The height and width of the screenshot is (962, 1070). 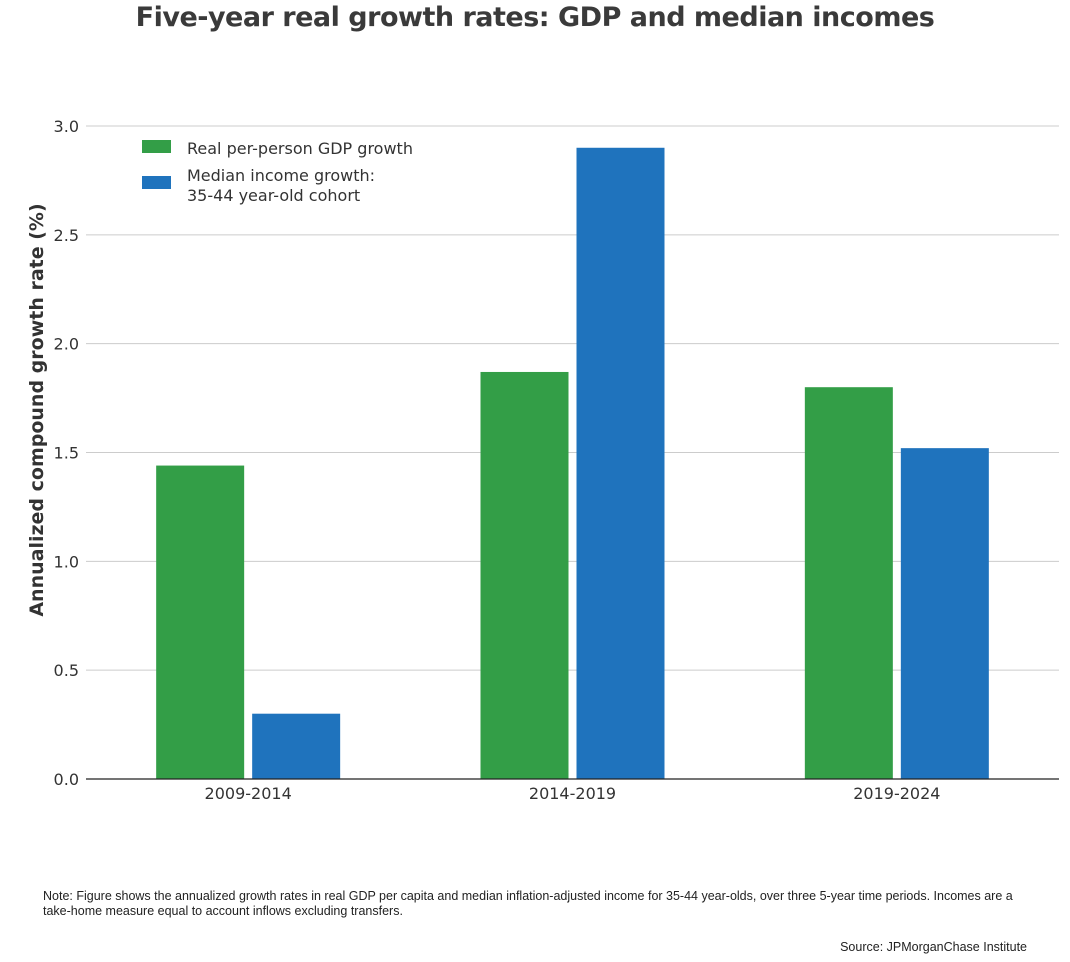 What do you see at coordinates (66, 235) in the screenshot?
I see `y-tick-label: 2.5` at bounding box center [66, 235].